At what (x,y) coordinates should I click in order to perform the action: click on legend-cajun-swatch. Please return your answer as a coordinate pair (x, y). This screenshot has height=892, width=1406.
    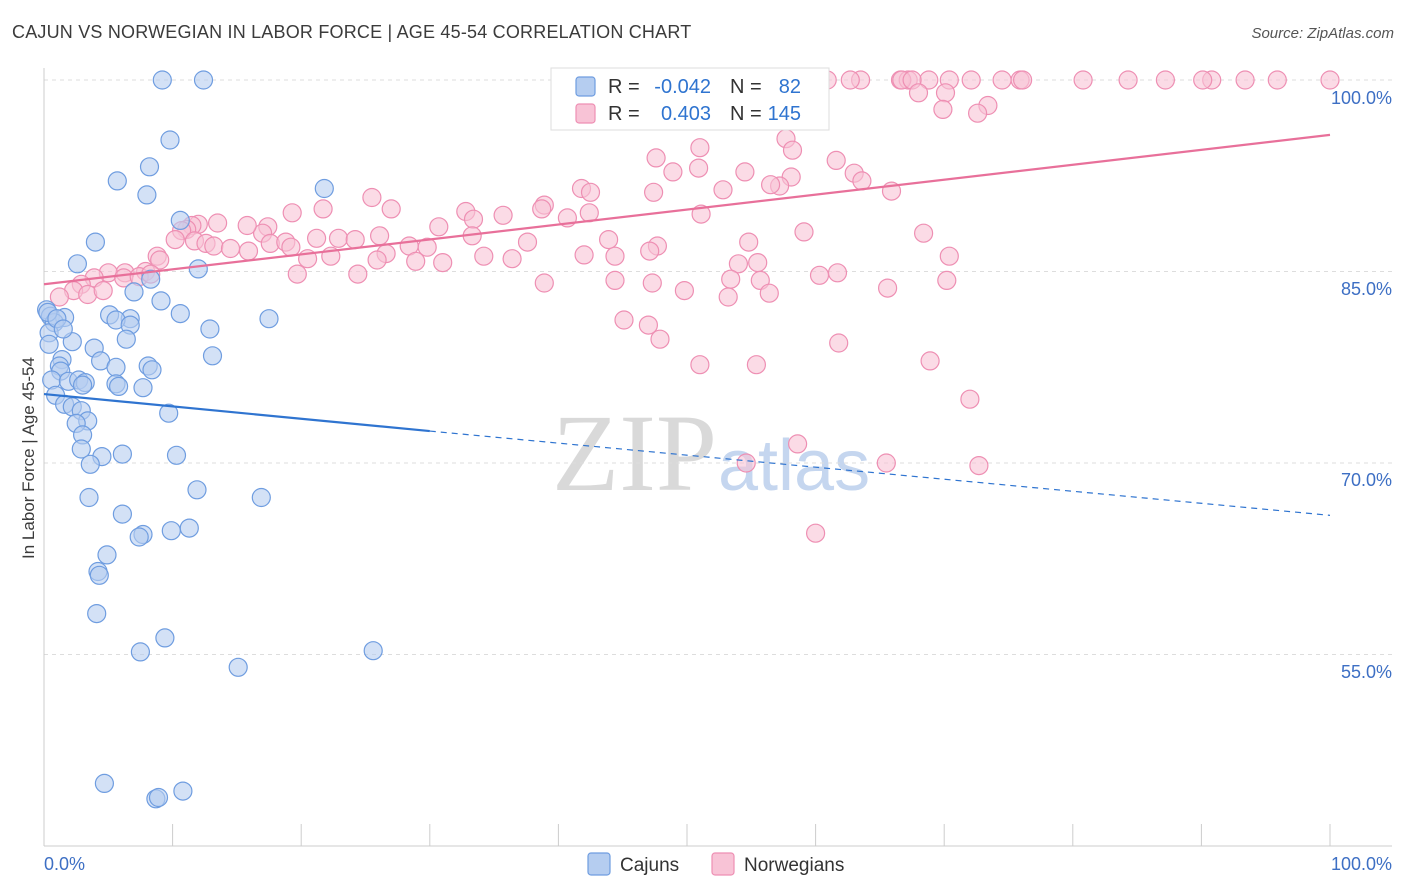
    Looking at the image, I should click on (585, 86).